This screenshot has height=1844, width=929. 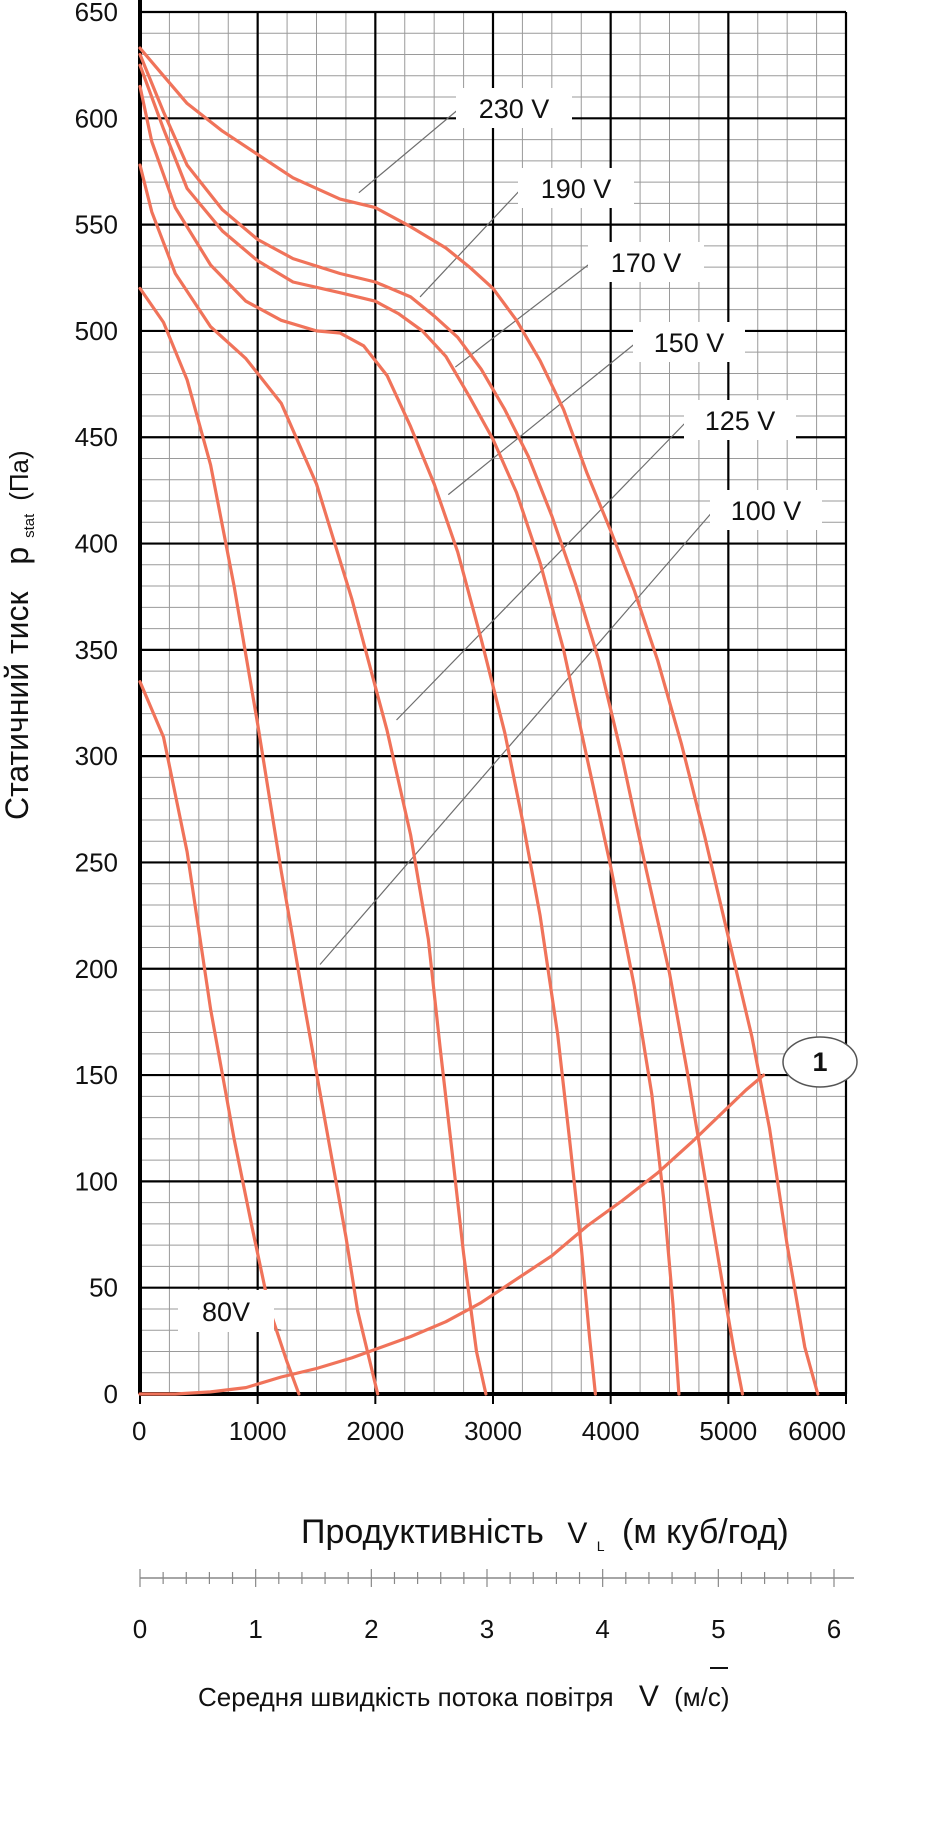 I want to click on y-tick-label: 600, so click(x=96, y=118).